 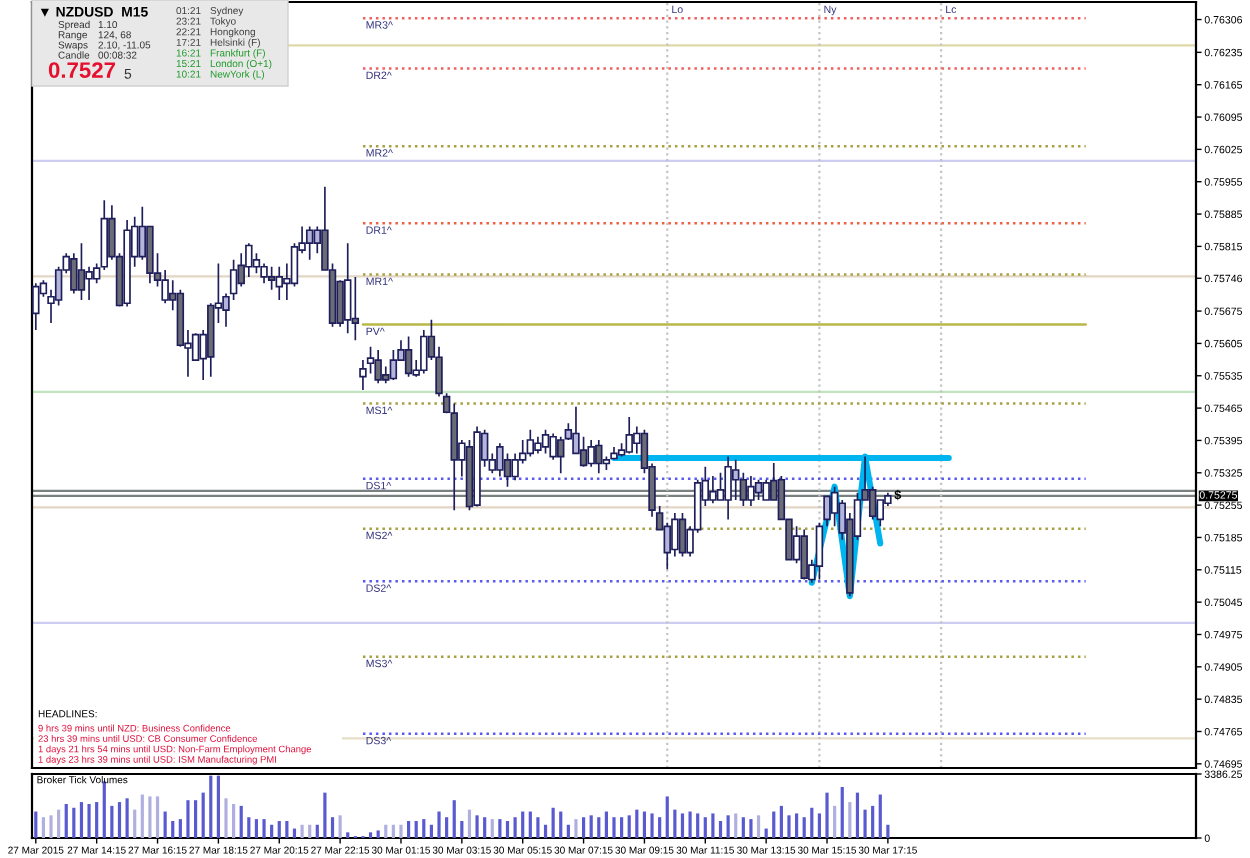 I want to click on annotation: 0.7527, so click(x=81, y=70).